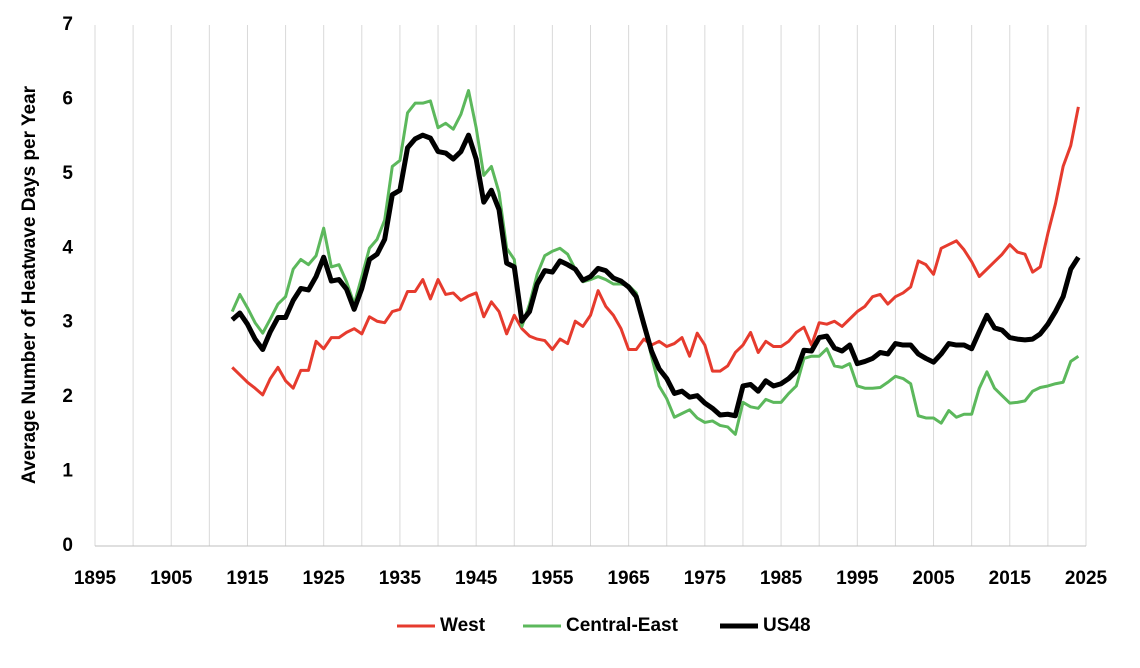  I want to click on y-tick-label: 5, so click(67, 173).